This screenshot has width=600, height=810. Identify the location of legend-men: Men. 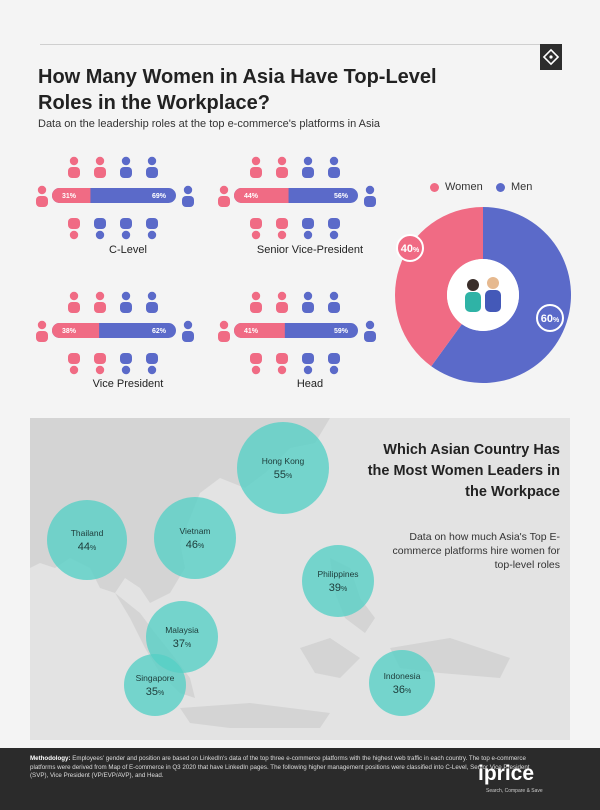
(514, 187).